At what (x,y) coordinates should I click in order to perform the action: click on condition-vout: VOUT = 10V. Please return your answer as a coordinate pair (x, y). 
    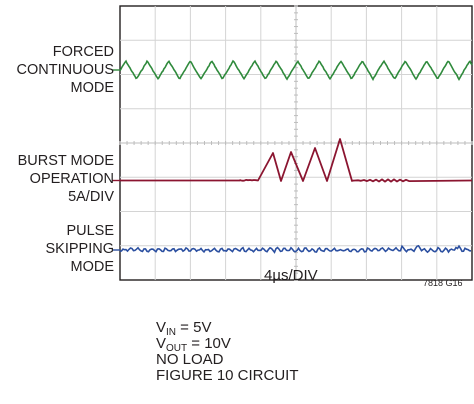
    Looking at the image, I should click on (193, 344).